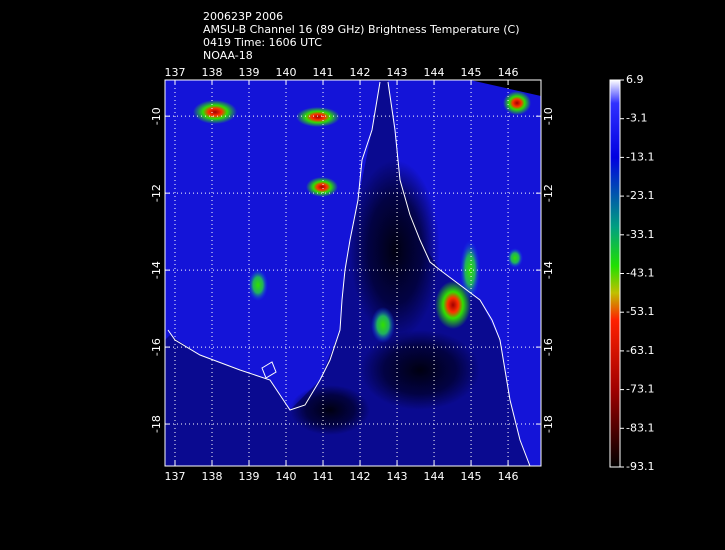 The height and width of the screenshot is (550, 725). Describe the element at coordinates (640, 273) in the screenshot. I see `colorbar-label: -43.1` at that location.